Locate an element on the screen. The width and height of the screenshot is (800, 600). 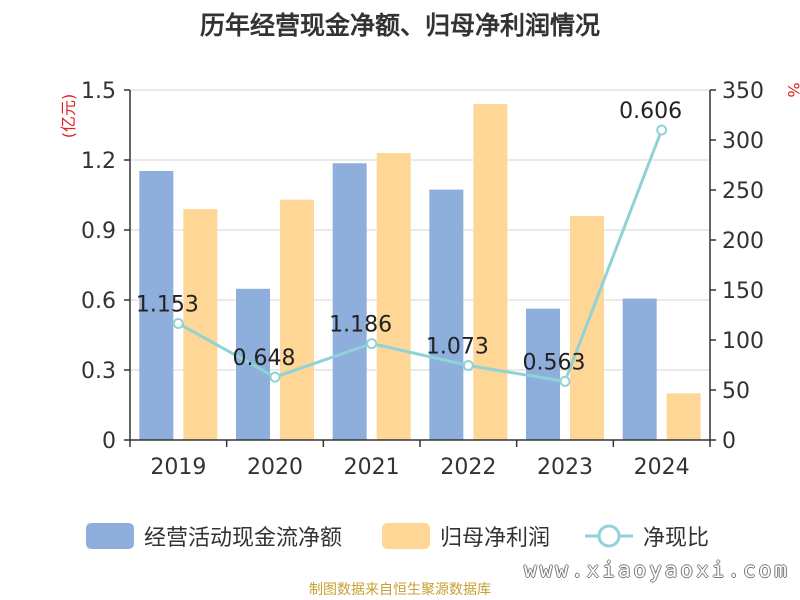
y-left-axis-label: (亿元) is located at coordinates (68, 116).